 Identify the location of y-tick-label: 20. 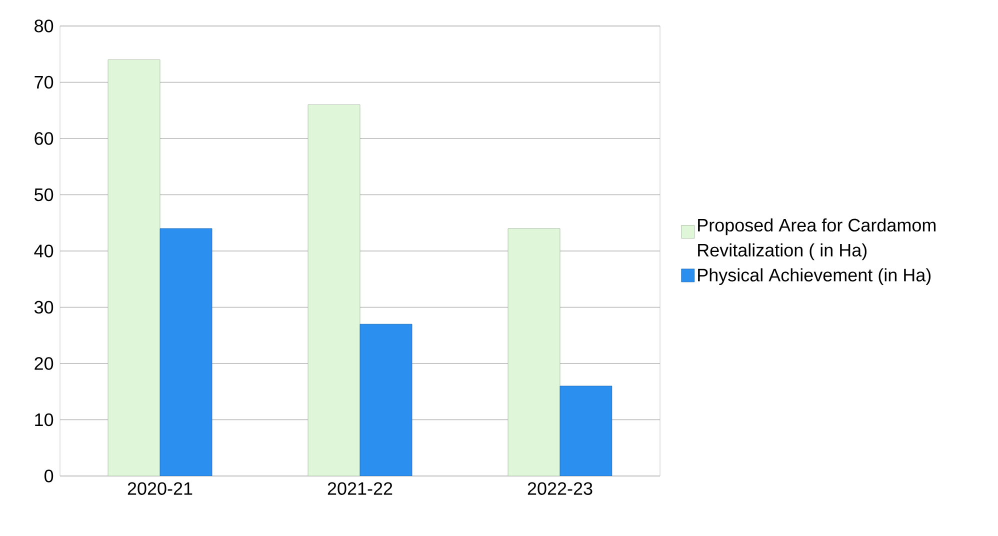
(44, 363).